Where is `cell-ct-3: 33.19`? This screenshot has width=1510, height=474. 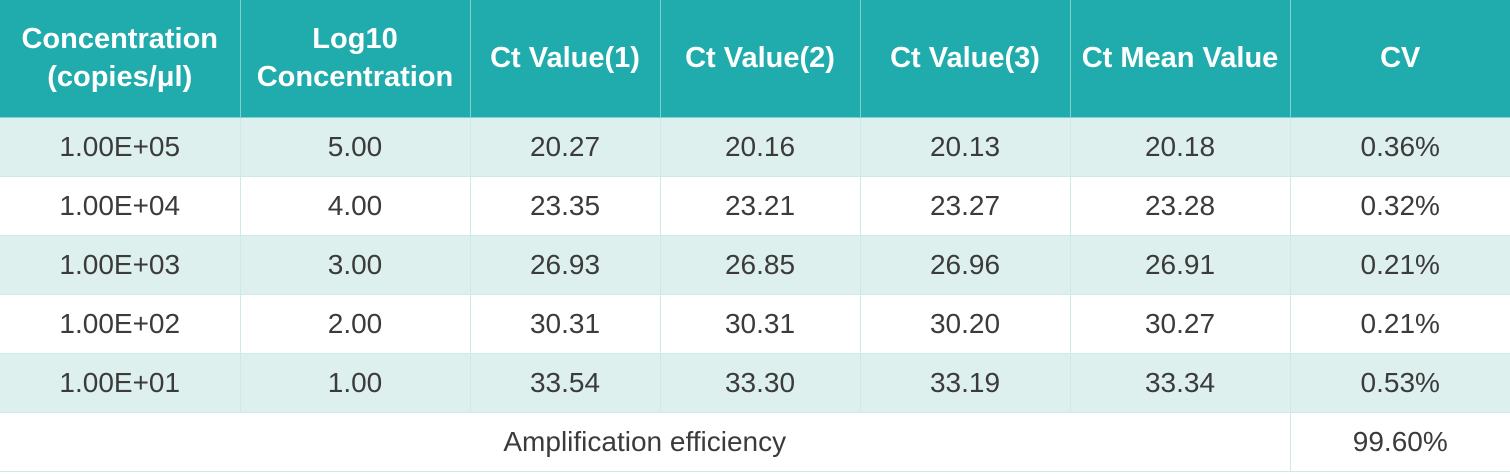 cell-ct-3: 33.19 is located at coordinates (965, 383).